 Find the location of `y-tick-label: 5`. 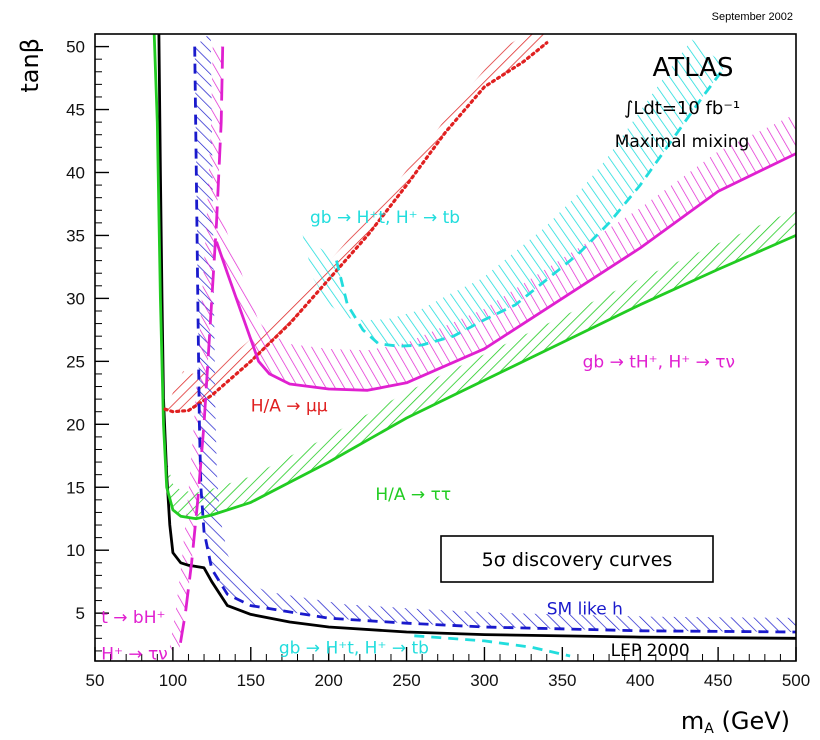

y-tick-label: 5 is located at coordinates (80, 613).